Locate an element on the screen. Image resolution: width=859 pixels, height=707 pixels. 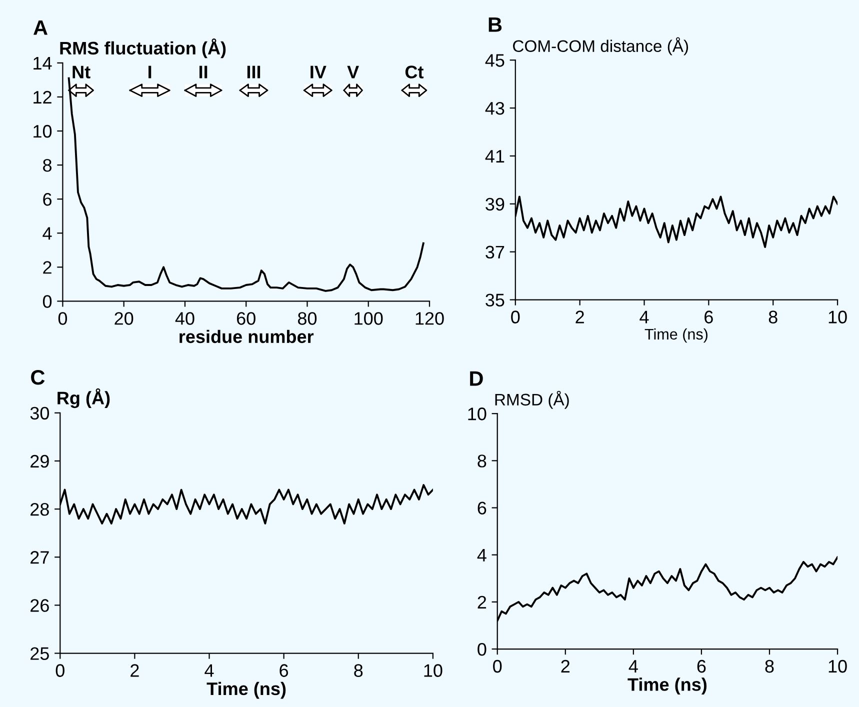
y-tick-label: 29 is located at coordinates (39, 461).